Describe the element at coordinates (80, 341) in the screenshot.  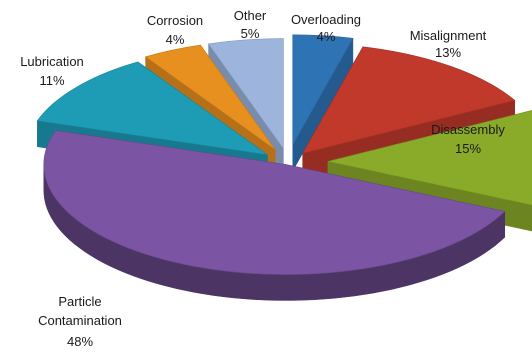
I see `label-particle-contamination-pct: 48%` at that location.